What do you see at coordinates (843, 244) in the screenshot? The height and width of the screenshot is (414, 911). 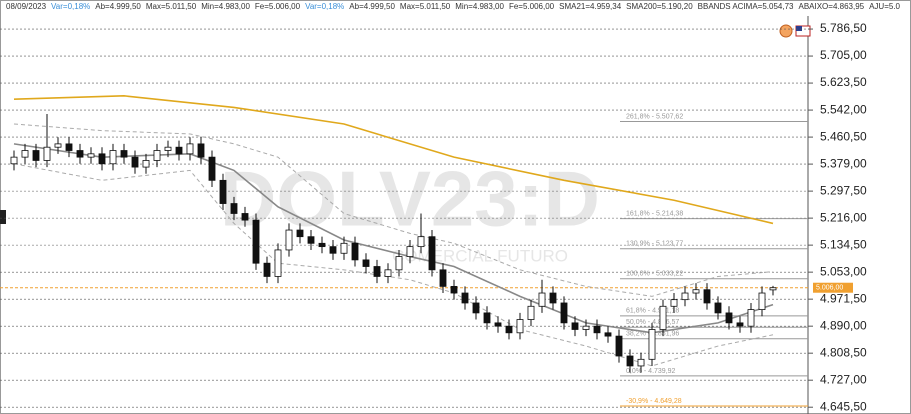 I see `y-tick-label: 5.134,50` at bounding box center [843, 244].